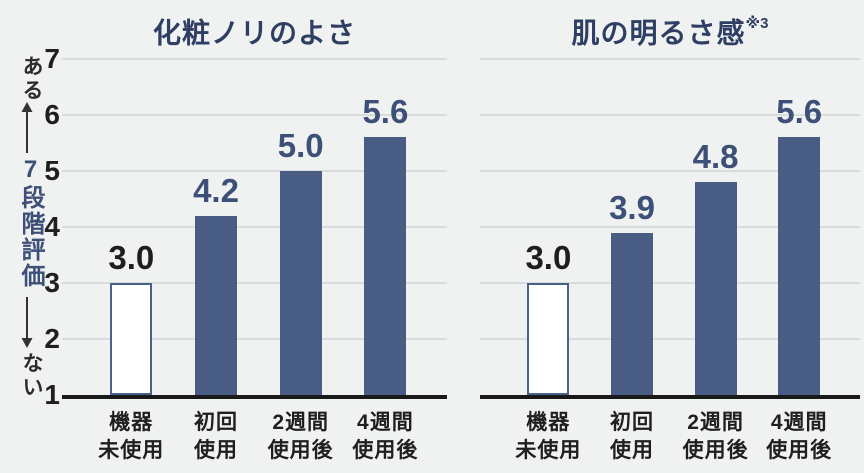  What do you see at coordinates (31, 79) in the screenshot?
I see `y-axis-high-label: ある` at bounding box center [31, 79].